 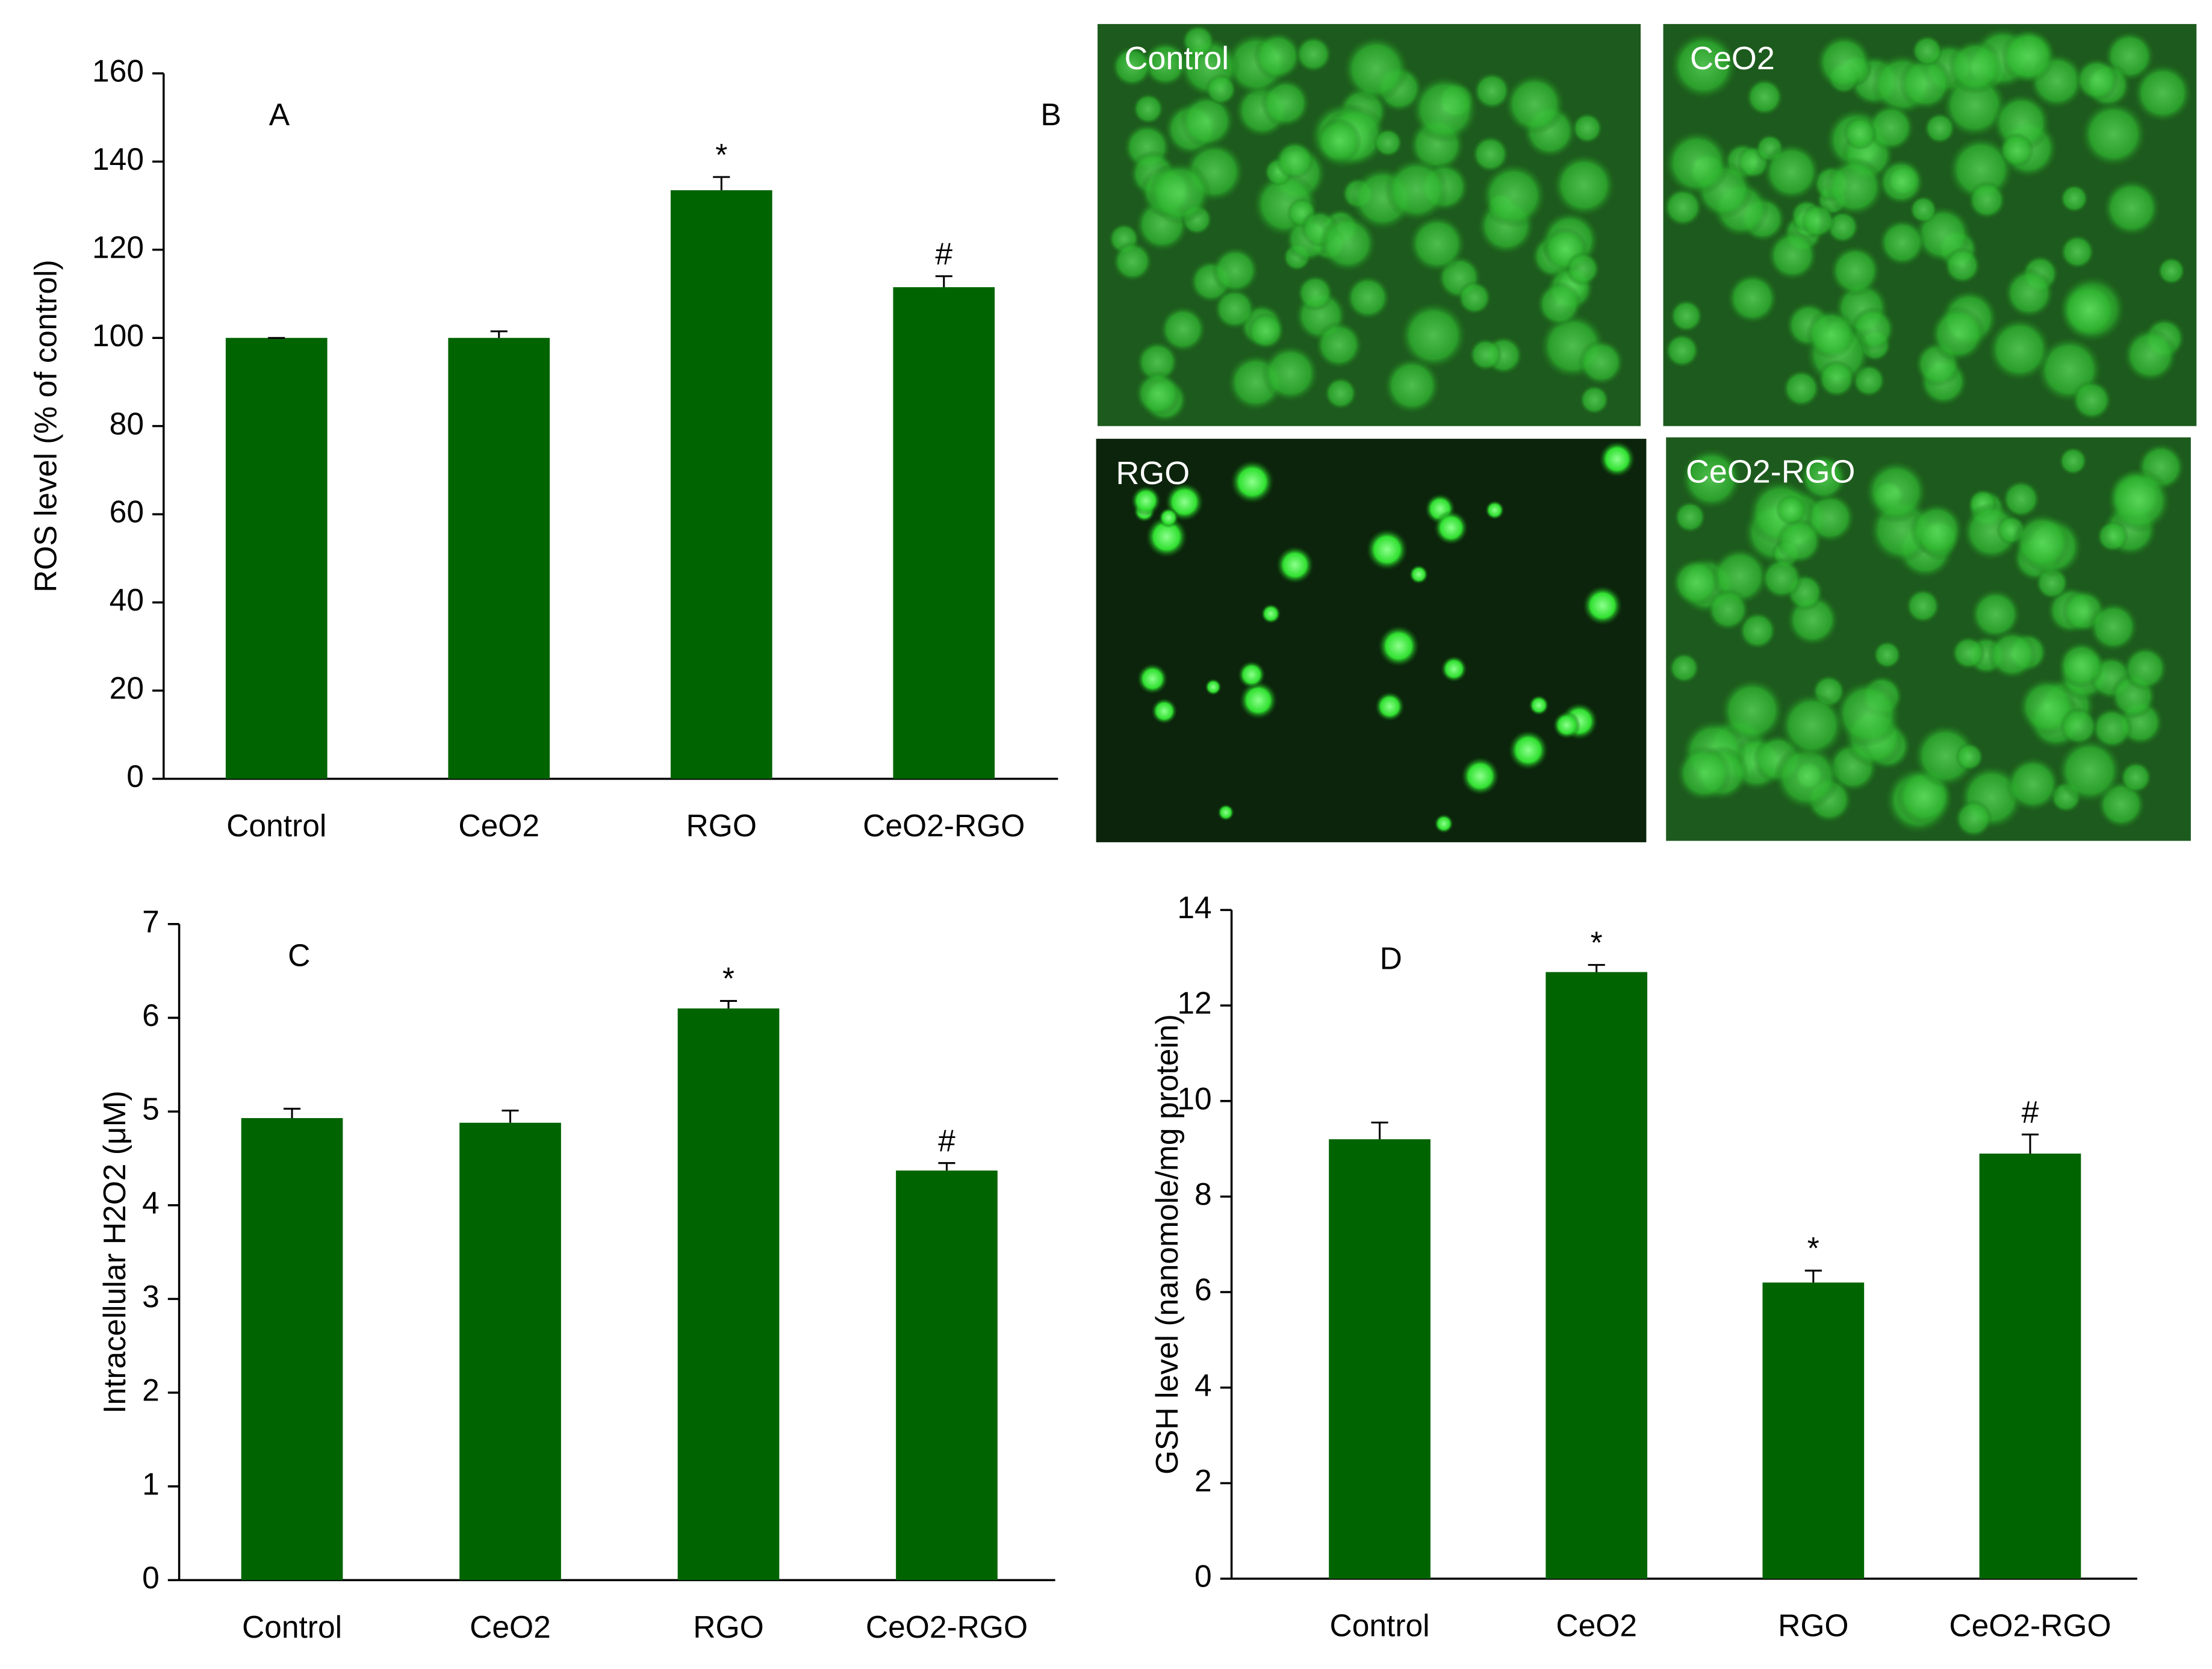 What do you see at coordinates (1176, 58) in the screenshot?
I see `micrograph-label: Control` at bounding box center [1176, 58].